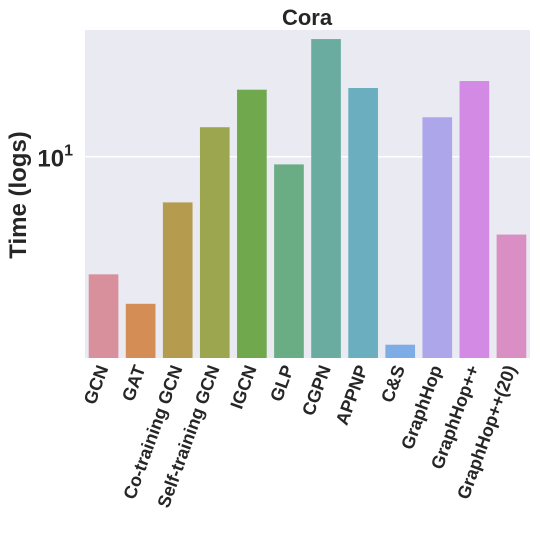  I want to click on bar-graphhop-, so click(474, 220).